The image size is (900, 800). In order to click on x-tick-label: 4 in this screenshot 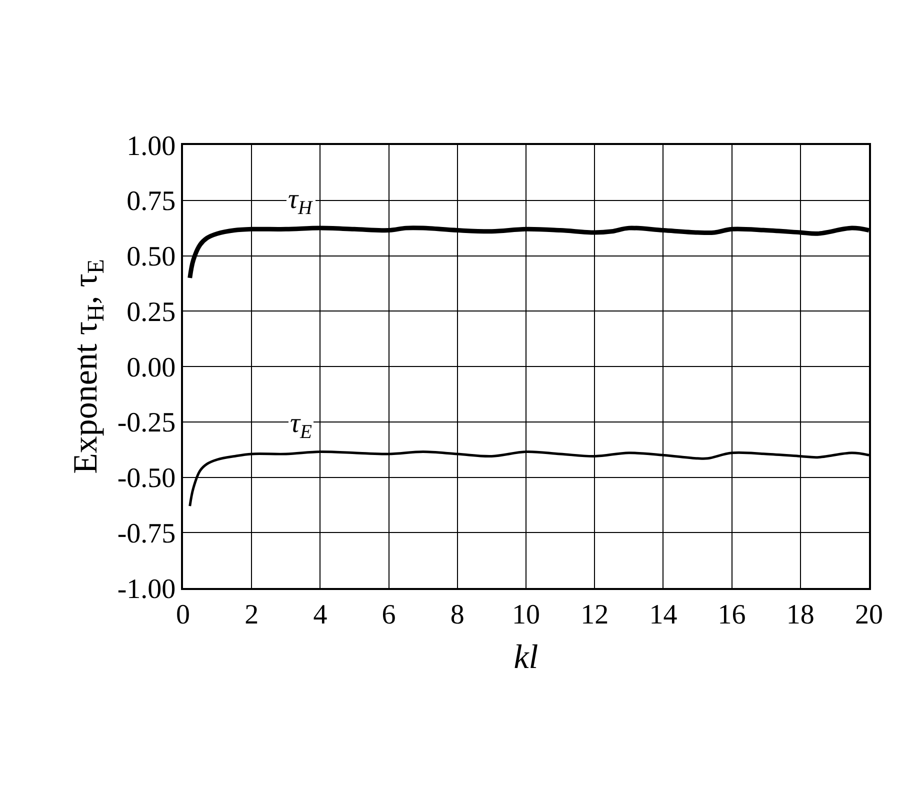, I will do `click(320, 614)`.